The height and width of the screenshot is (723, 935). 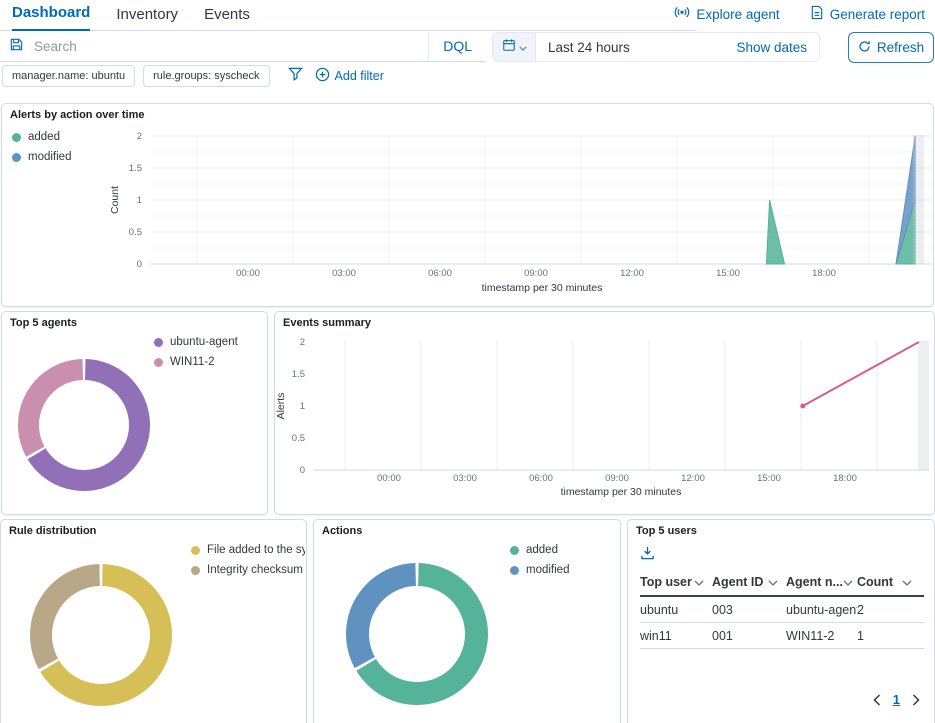 I want to click on tab-dashboard: Dashboard, so click(x=51, y=15).